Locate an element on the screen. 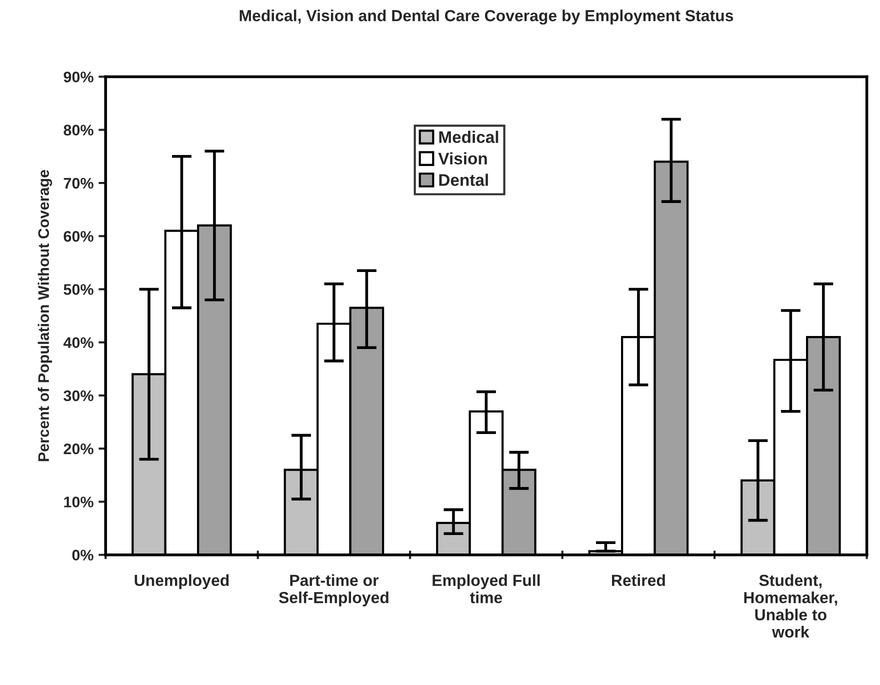 This screenshot has height=685, width=880. x-tick-label: Unemployed is located at coordinates (181, 582).